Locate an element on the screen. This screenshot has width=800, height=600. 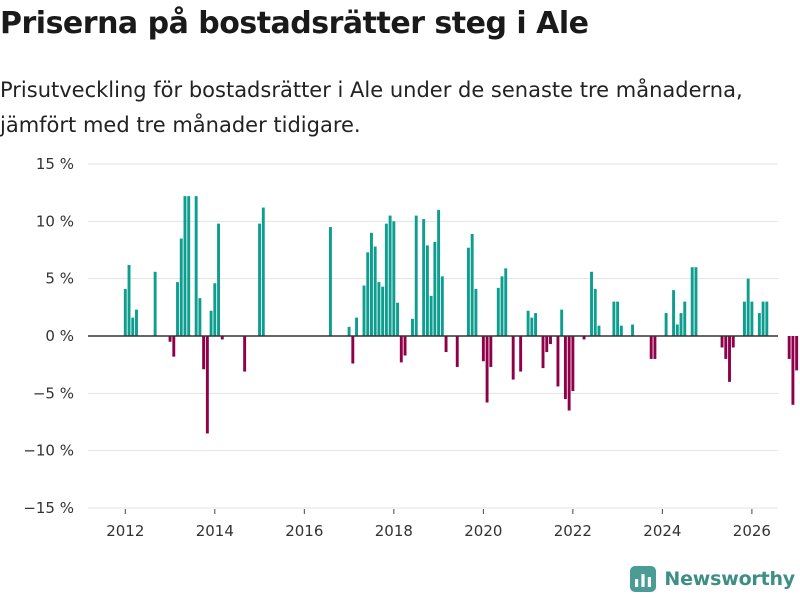
y-tick-label: 15 % is located at coordinates (55, 164).